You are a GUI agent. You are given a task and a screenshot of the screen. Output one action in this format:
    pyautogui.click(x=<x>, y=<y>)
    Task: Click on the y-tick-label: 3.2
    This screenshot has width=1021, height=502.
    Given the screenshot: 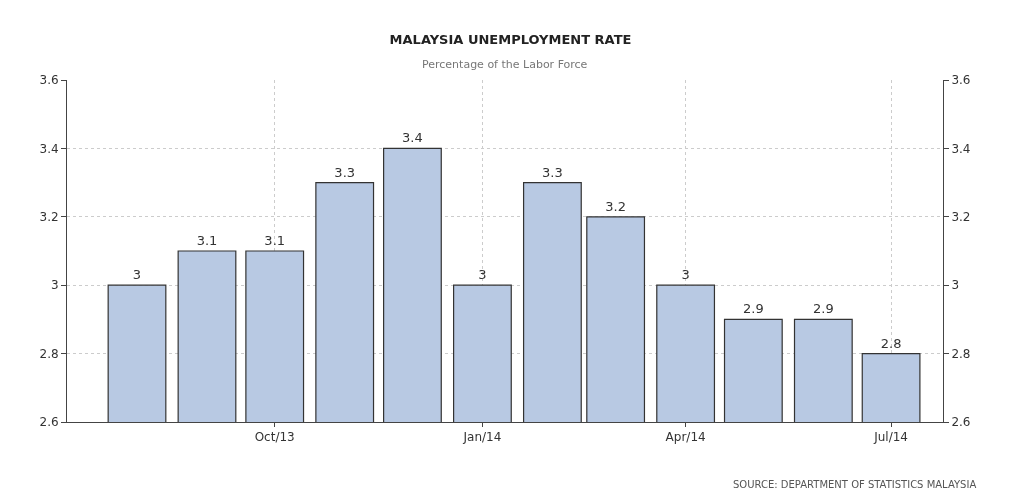 What is the action you would take?
    pyautogui.click(x=49, y=217)
    